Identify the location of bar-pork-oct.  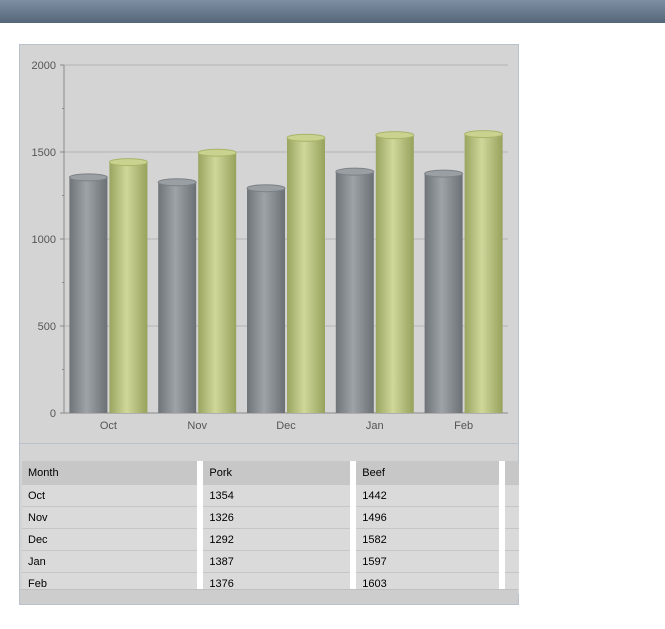
(88, 295).